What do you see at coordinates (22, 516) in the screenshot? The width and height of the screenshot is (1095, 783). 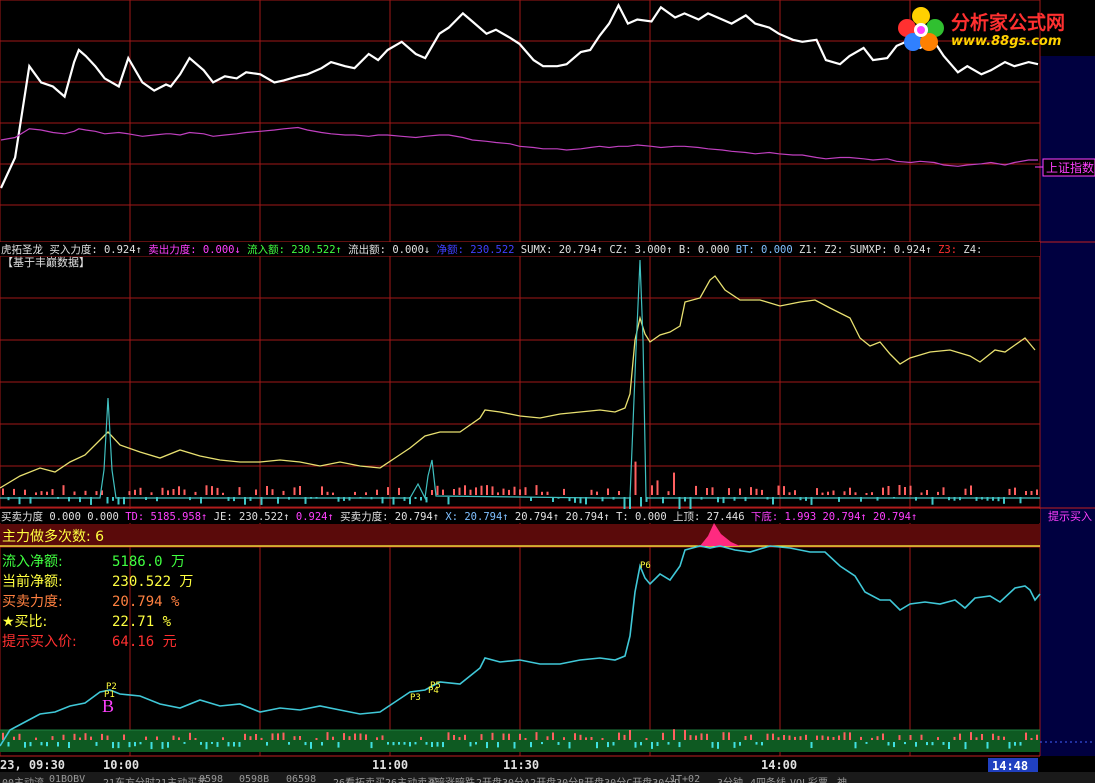 I see `p3-header-item-0: 买卖力度` at bounding box center [22, 516].